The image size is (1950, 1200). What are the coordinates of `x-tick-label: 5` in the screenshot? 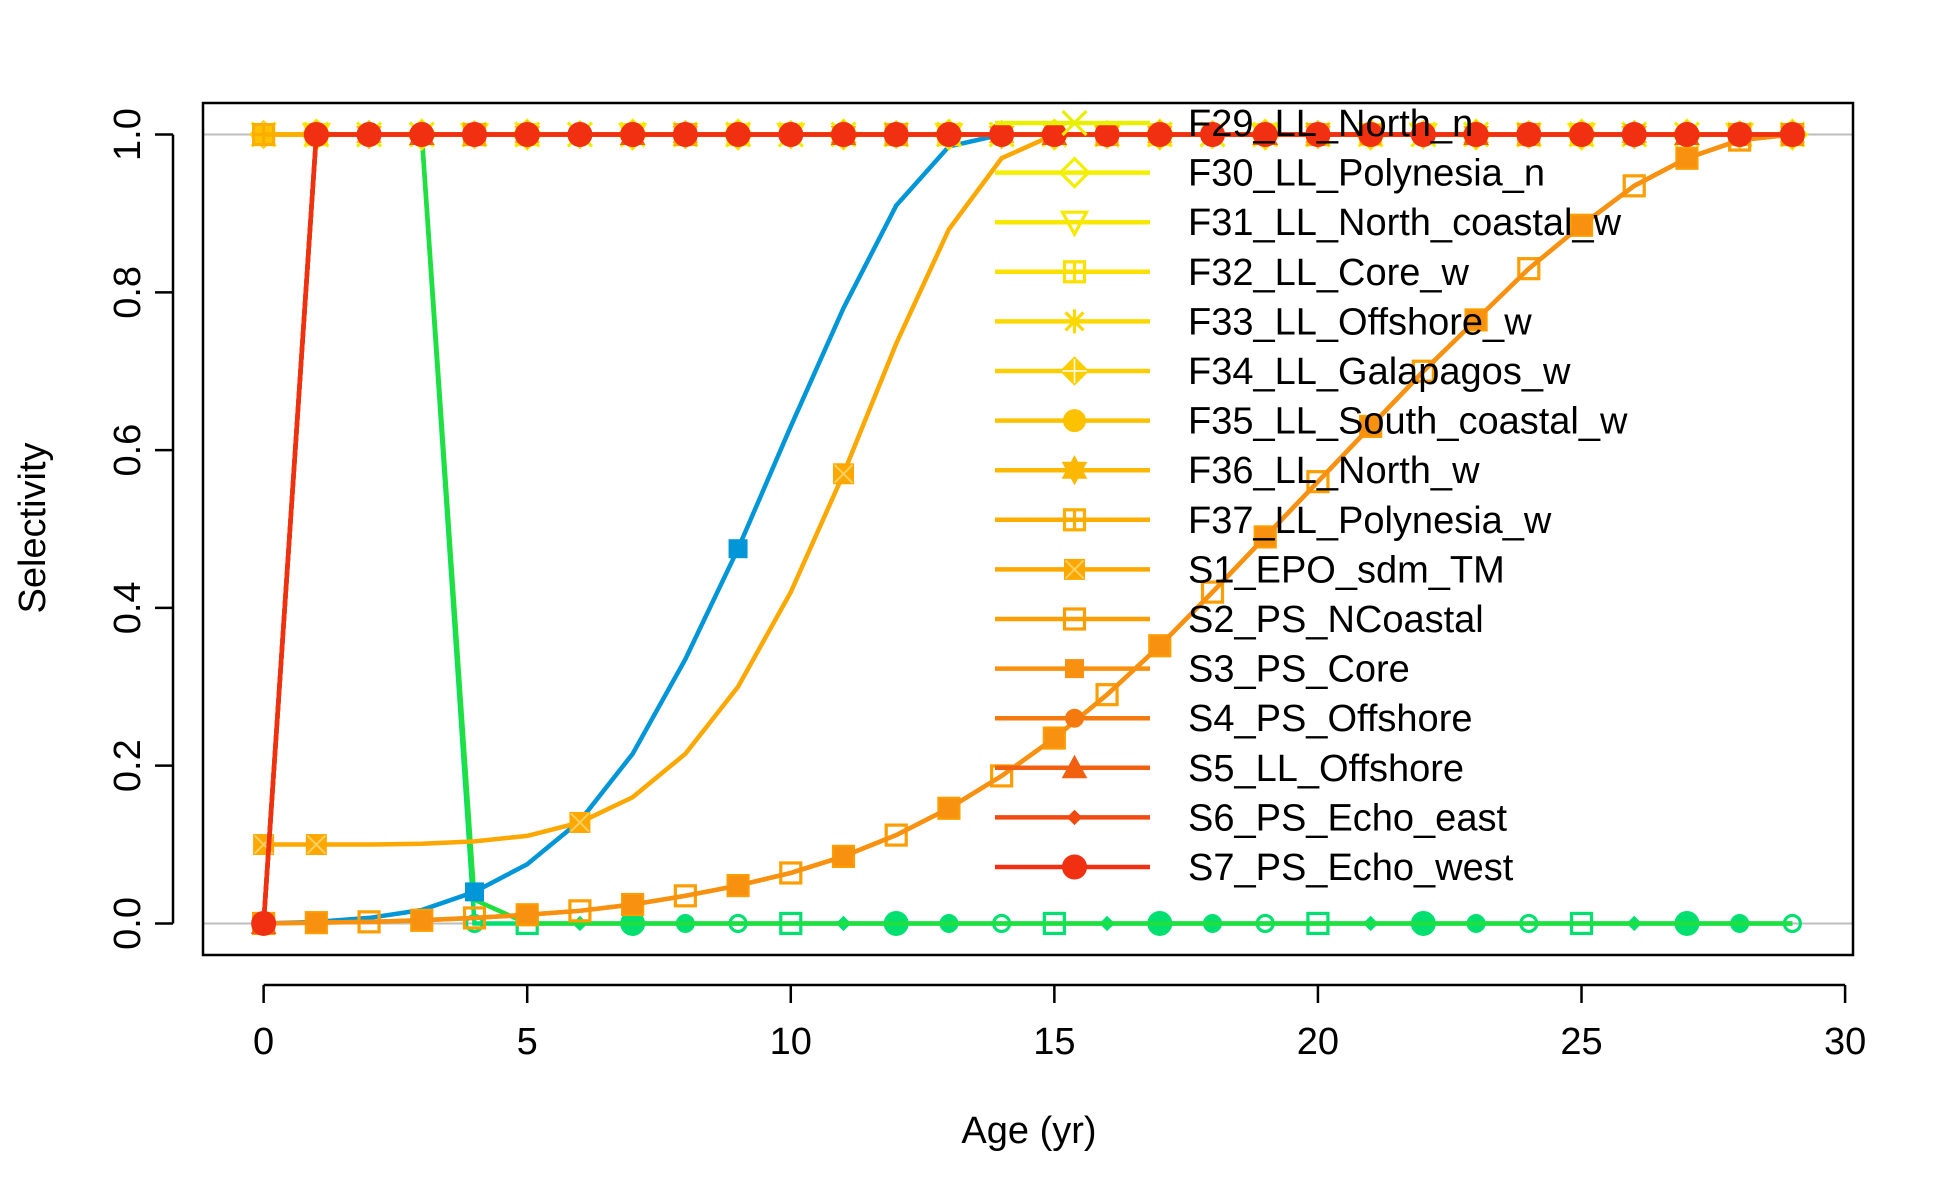 It's located at (527, 1042).